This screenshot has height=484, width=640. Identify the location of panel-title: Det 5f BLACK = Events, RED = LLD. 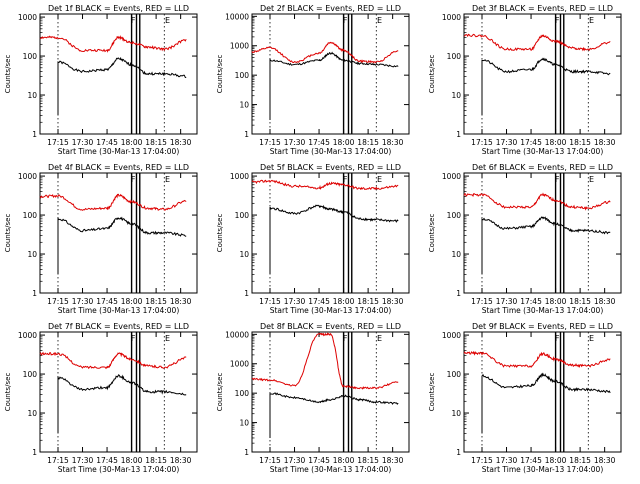
(330, 167).